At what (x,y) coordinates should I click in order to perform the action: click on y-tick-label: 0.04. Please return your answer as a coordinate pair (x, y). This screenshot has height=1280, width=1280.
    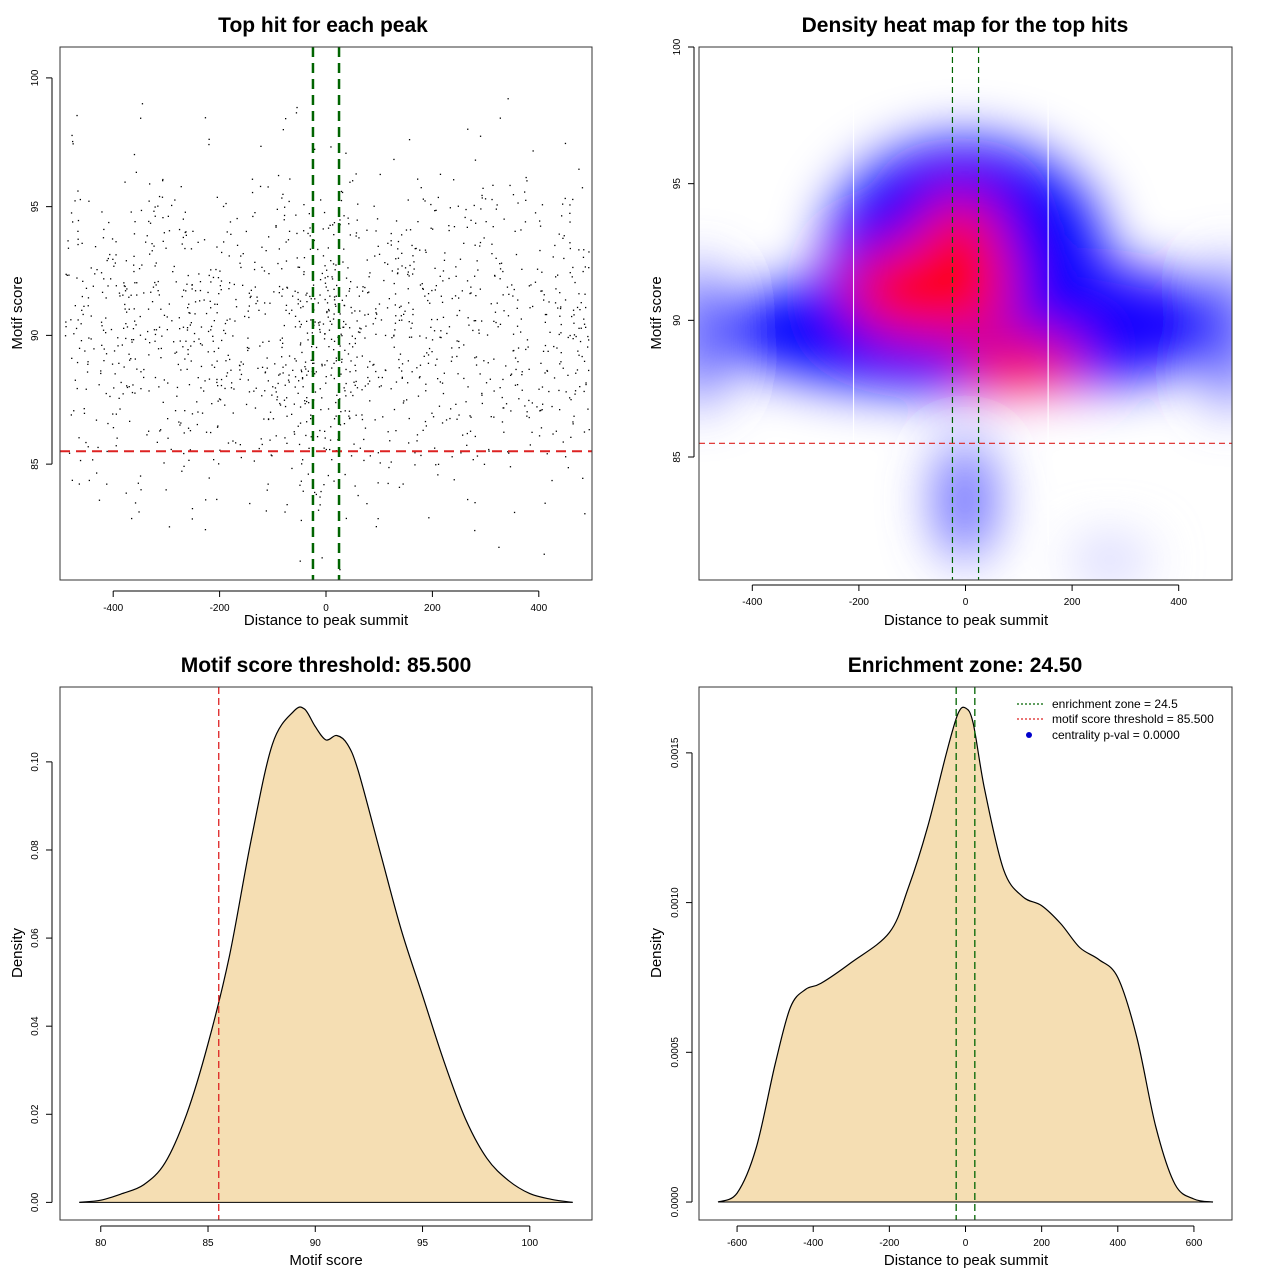
    Looking at the image, I should click on (35, 1026).